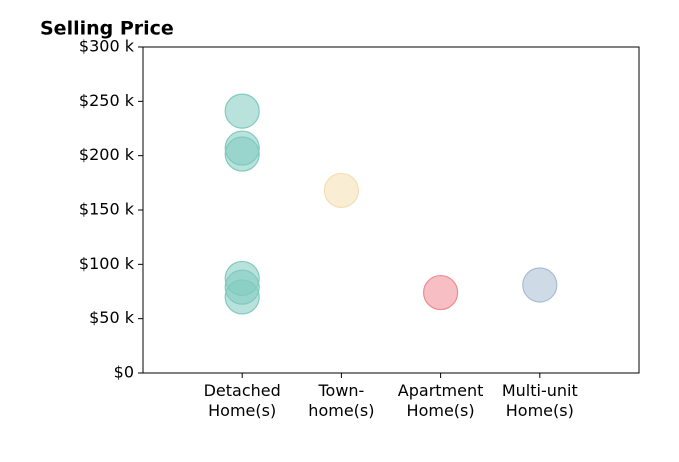  What do you see at coordinates (107, 46) in the screenshot?
I see `y-tick-label: $300 k` at bounding box center [107, 46].